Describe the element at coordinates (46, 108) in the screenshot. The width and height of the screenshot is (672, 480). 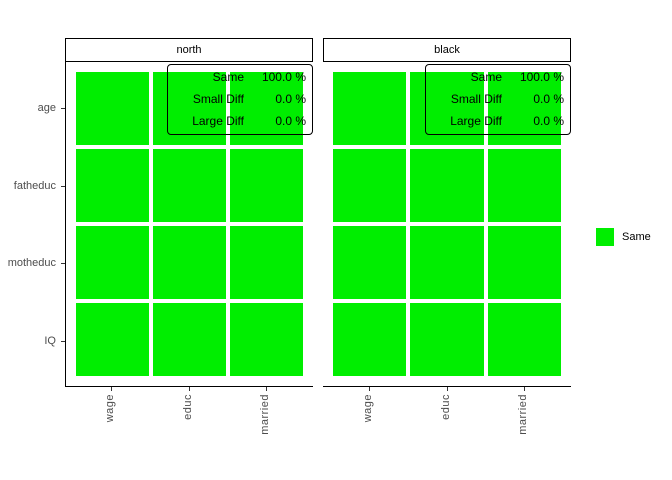
I see `y-axis-label: age` at that location.